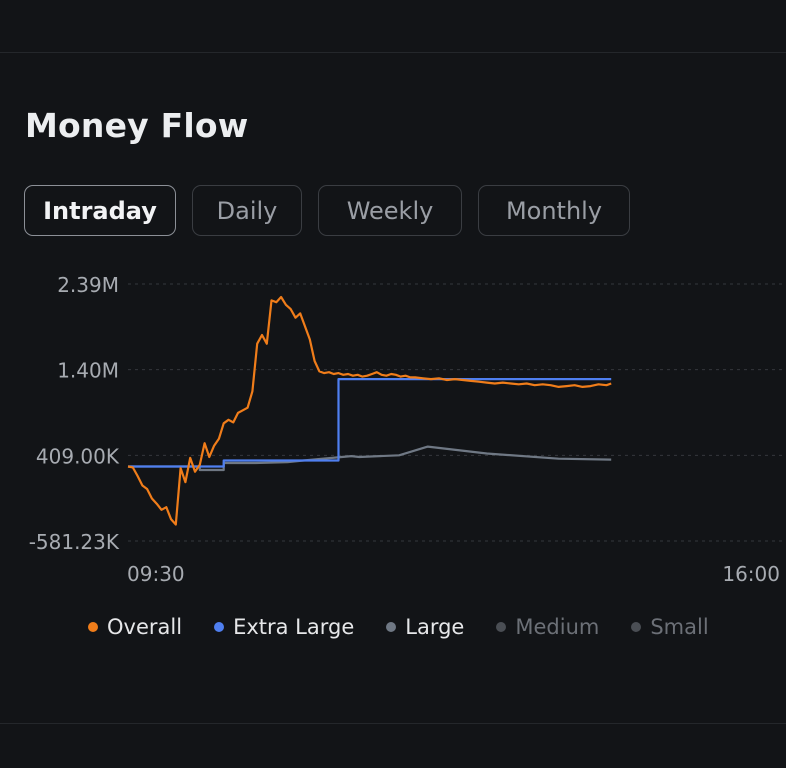 Image resolution: width=786 pixels, height=768 pixels. I want to click on x-tick-label: 16:00, so click(751, 574).